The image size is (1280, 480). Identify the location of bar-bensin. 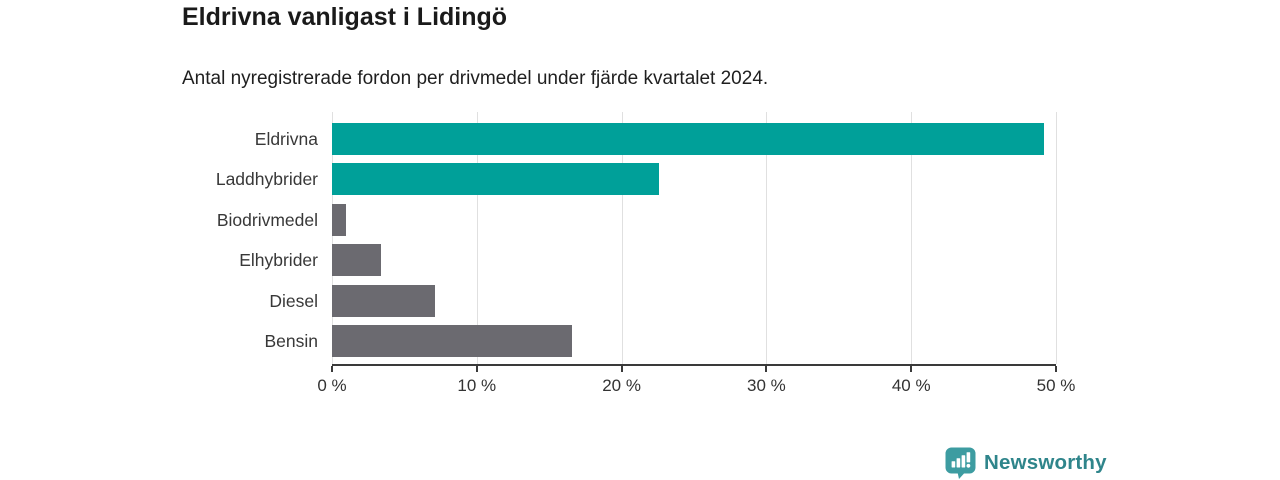
(452, 341).